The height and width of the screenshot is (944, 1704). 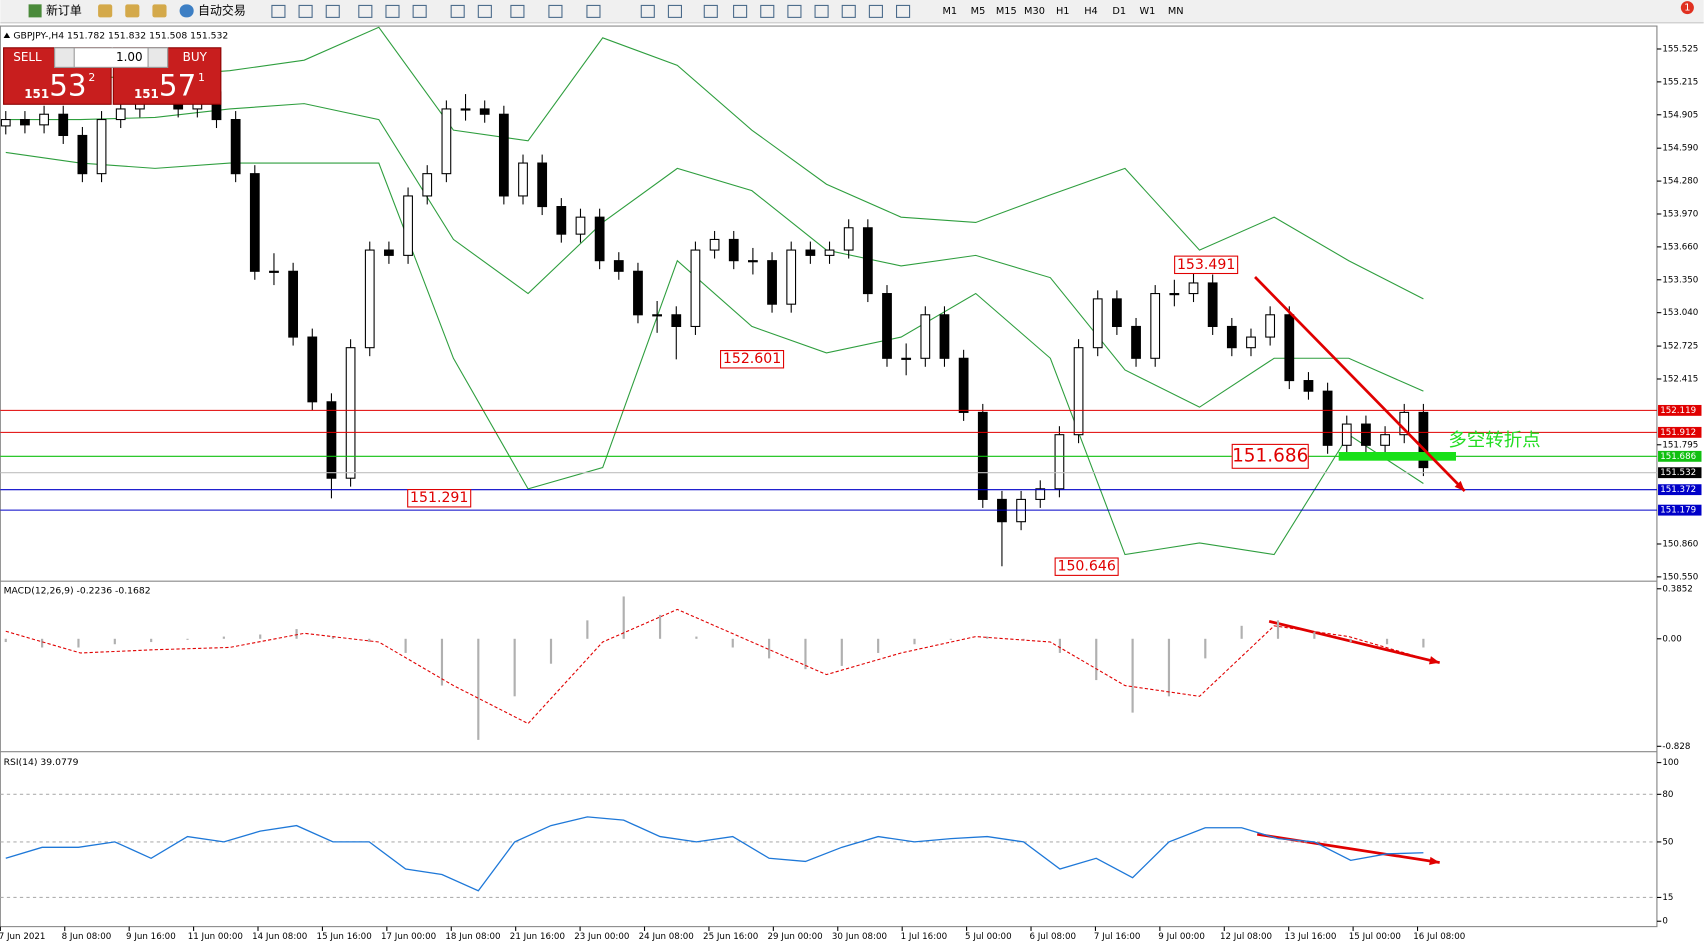 What do you see at coordinates (1176, 11) in the screenshot?
I see `timeframe-button: MN` at bounding box center [1176, 11].